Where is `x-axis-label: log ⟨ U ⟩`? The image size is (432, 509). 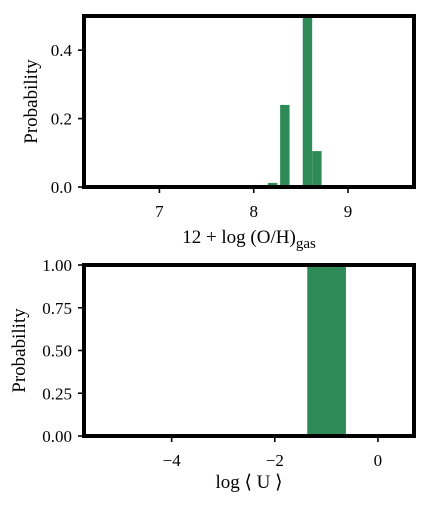
x-axis-label: log ⟨ U ⟩ is located at coordinates (248, 482).